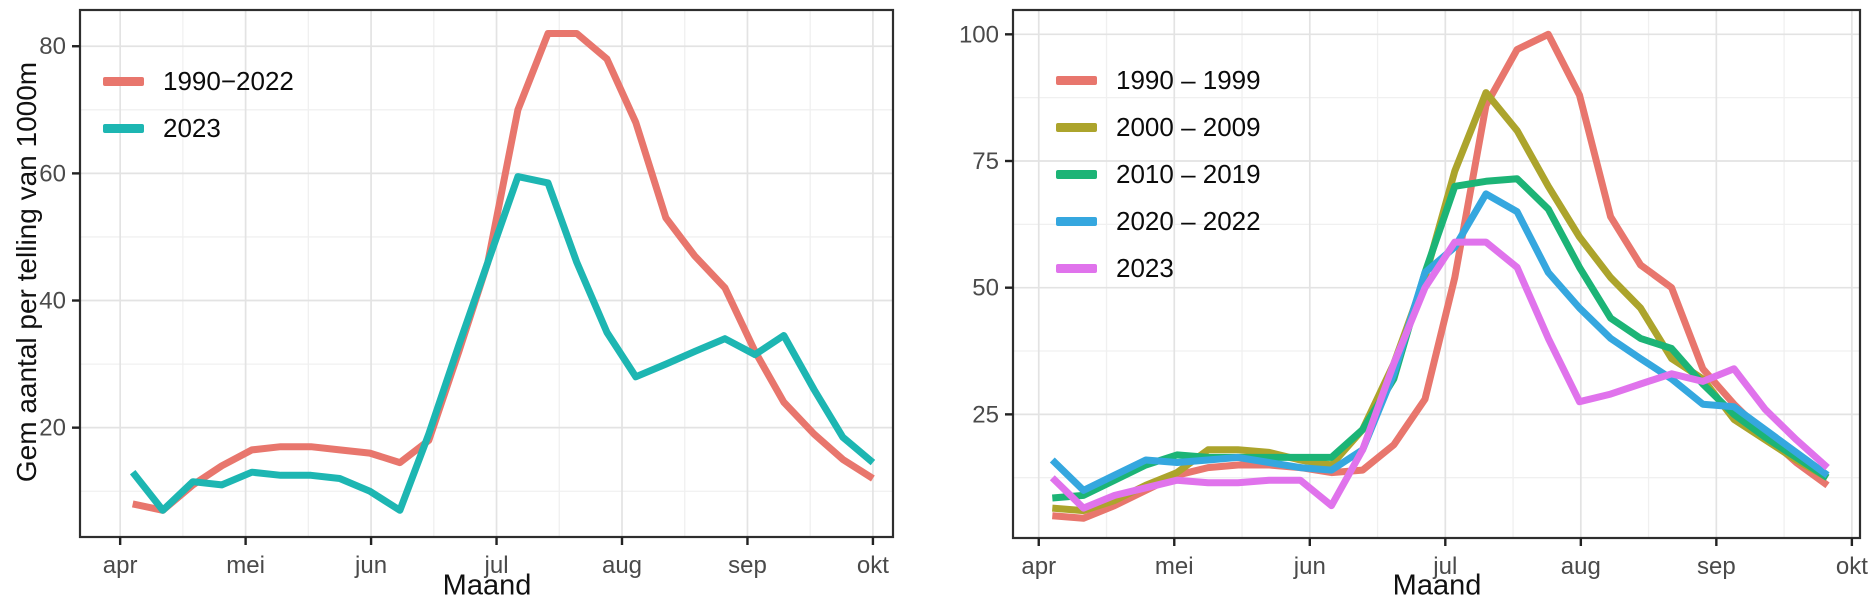 Image resolution: width=1875 pixels, height=606 pixels. I want to click on y-tick-label: 40, so click(52, 301).